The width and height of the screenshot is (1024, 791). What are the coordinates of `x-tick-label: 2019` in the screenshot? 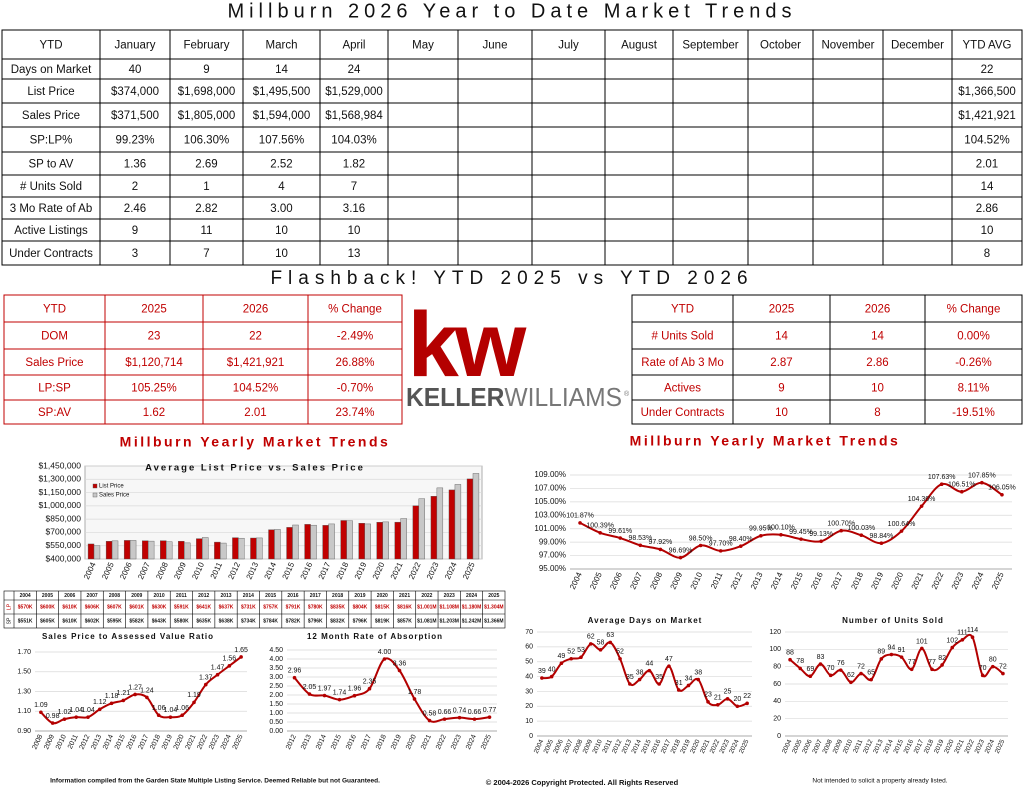 It's located at (361, 570).